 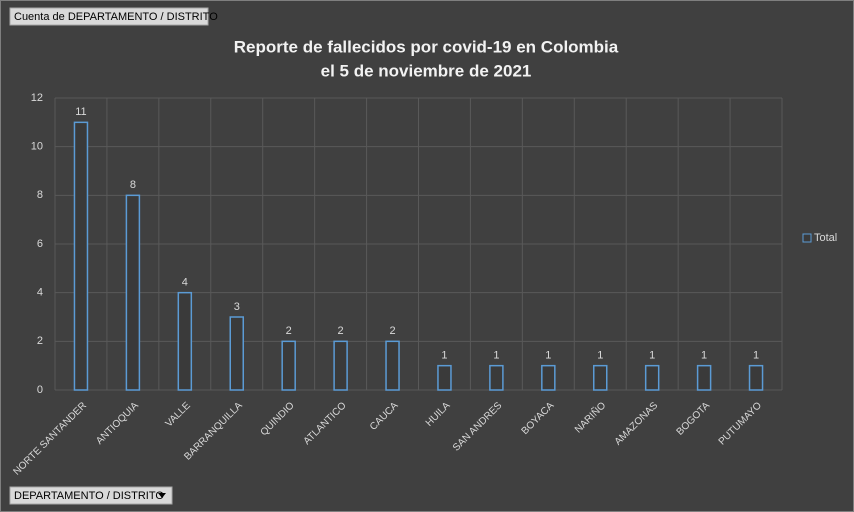 I want to click on axis-field-button, so click(x=91, y=495).